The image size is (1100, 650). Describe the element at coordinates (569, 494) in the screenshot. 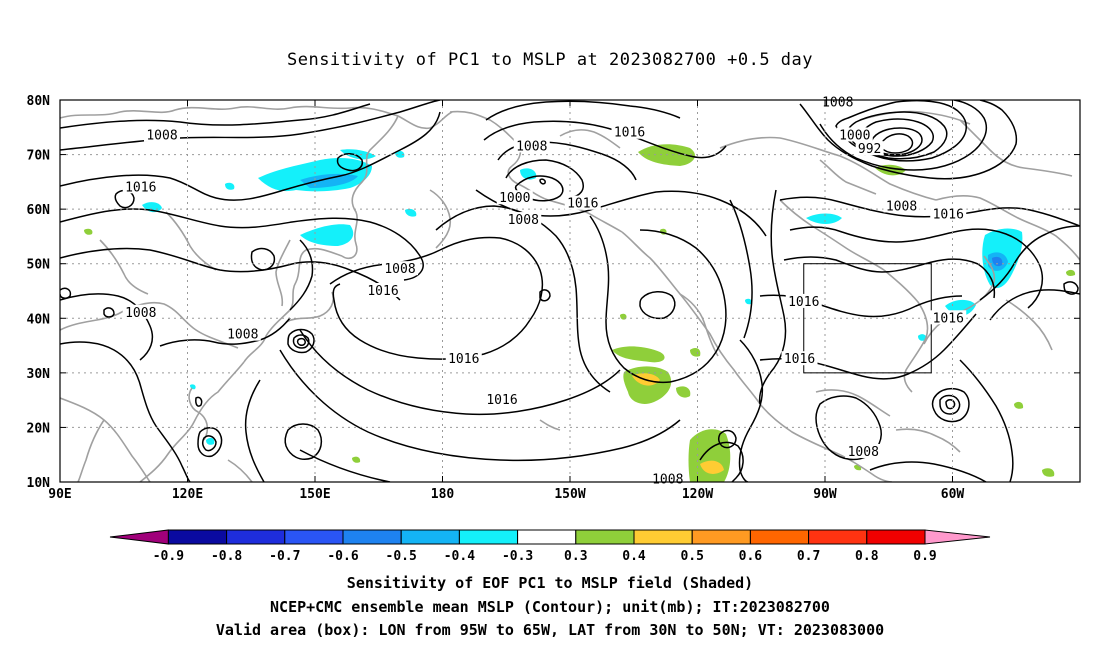

I see `lon-label: 150W` at that location.